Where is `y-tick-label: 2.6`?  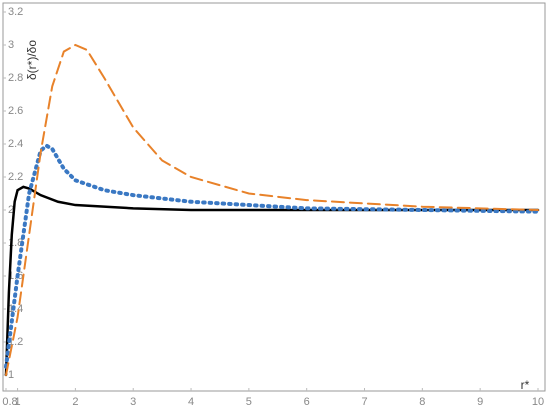 y-tick-label: 2.6 is located at coordinates (15, 111).